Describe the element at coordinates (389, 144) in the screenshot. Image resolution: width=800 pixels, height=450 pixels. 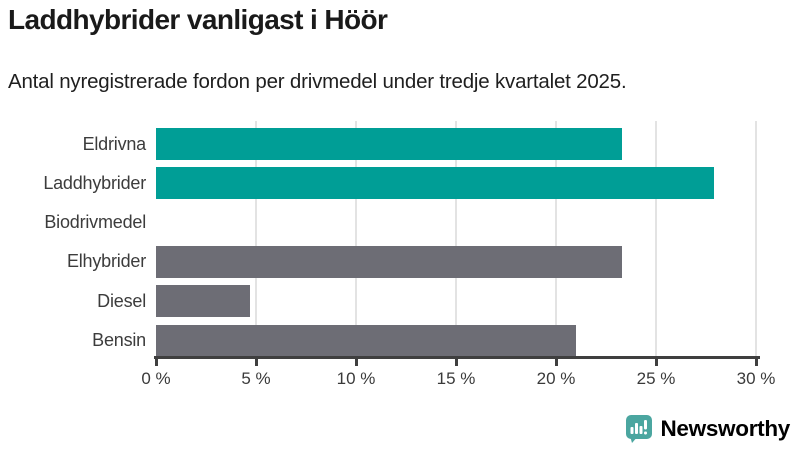
I see `bar-eldrivna` at that location.